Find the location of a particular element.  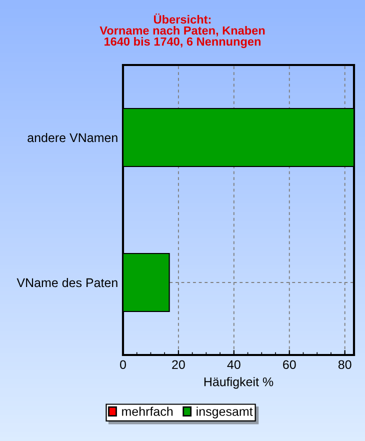

legend-label: mehrfach is located at coordinates (147, 411).